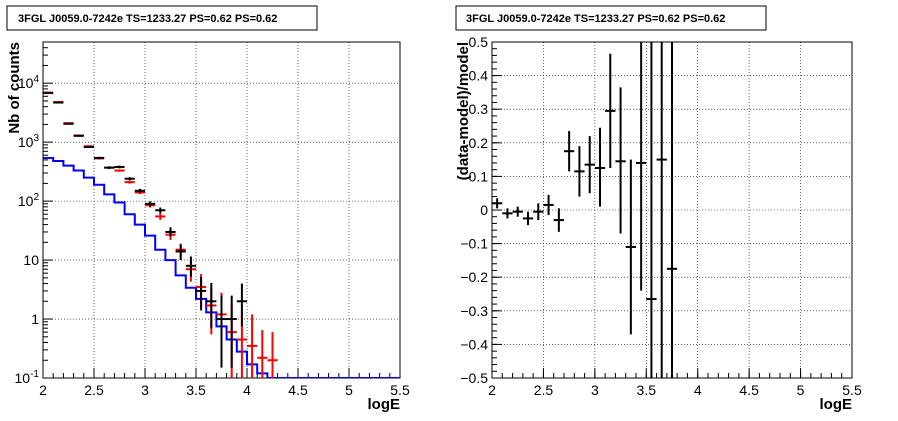  Describe the element at coordinates (29, 141) in the screenshot. I see `y-tick-label: 10³` at that location.